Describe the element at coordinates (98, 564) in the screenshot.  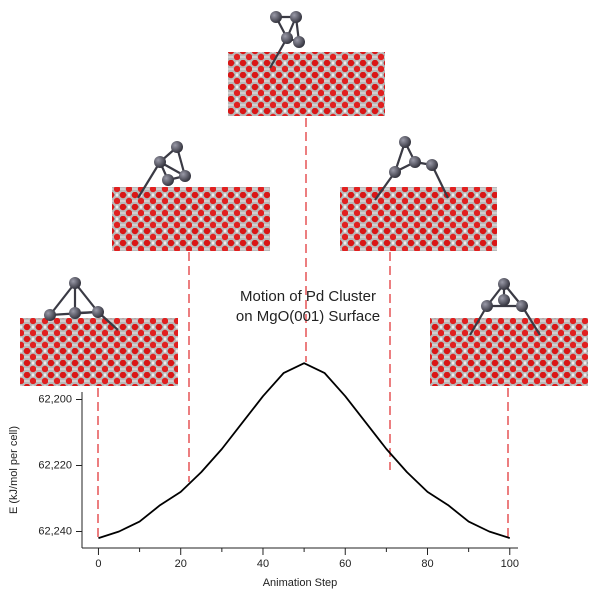
I see `x-tick-label: 0` at that location.